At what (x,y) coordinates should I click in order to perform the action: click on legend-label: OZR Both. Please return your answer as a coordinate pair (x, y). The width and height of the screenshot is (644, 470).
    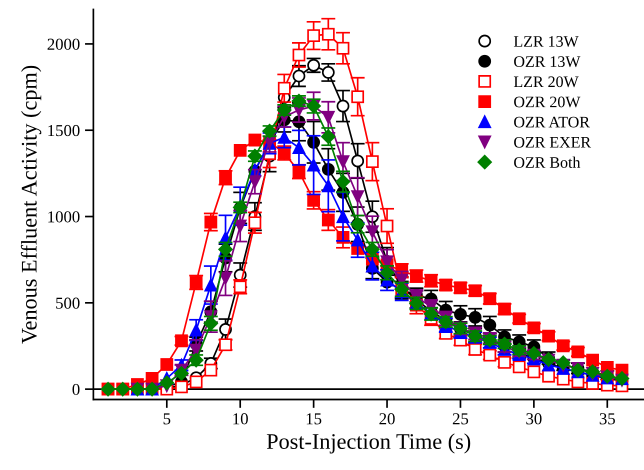
    Looking at the image, I should click on (547, 162).